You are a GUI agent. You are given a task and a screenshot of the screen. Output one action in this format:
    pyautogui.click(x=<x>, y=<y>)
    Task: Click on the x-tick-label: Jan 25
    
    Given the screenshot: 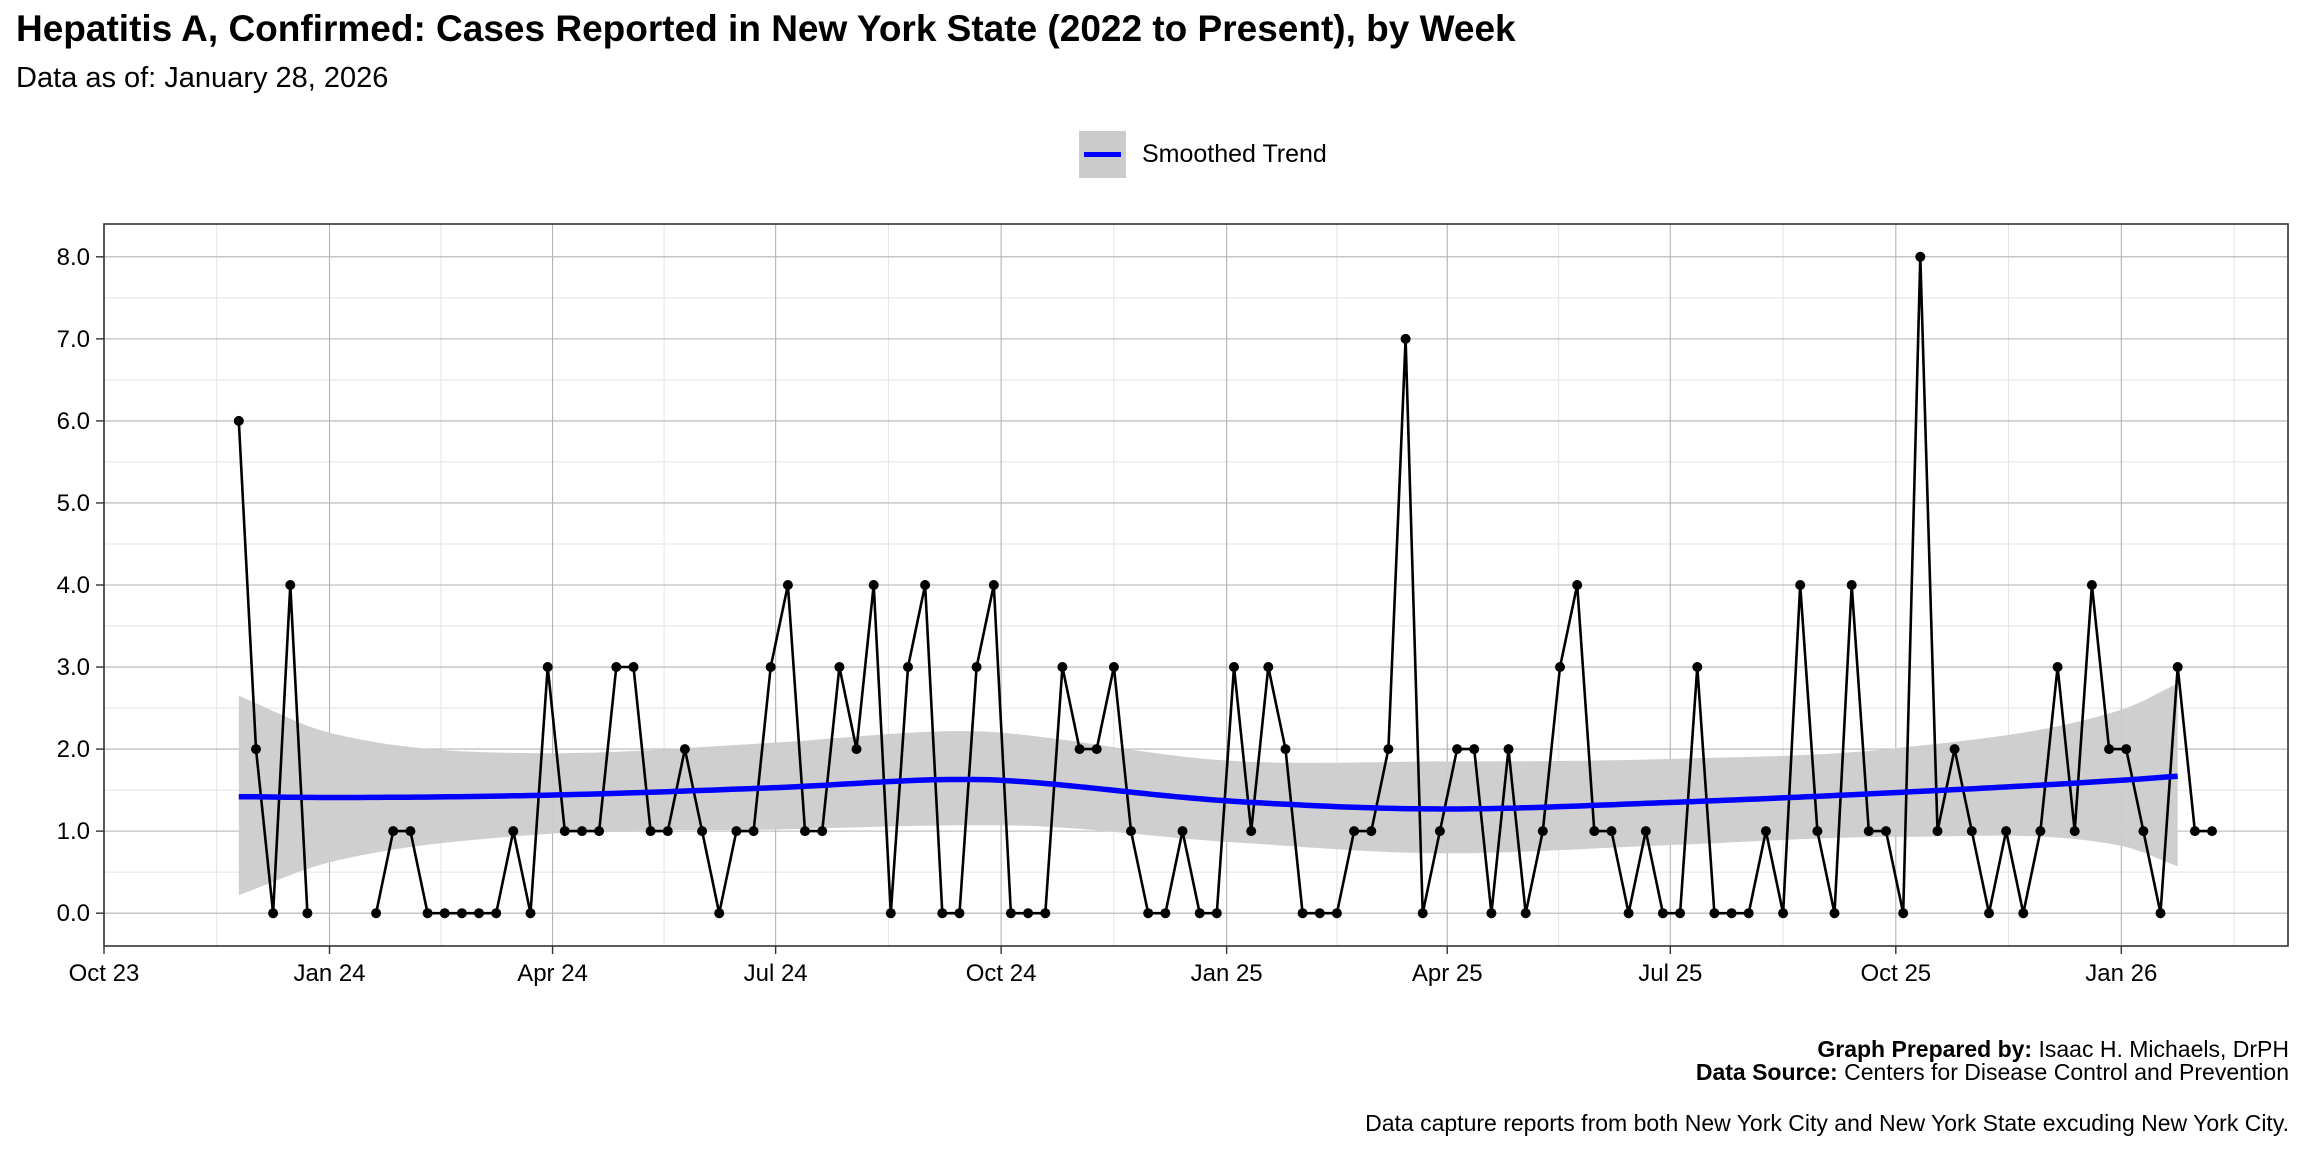 What is the action you would take?
    pyautogui.click(x=1227, y=973)
    